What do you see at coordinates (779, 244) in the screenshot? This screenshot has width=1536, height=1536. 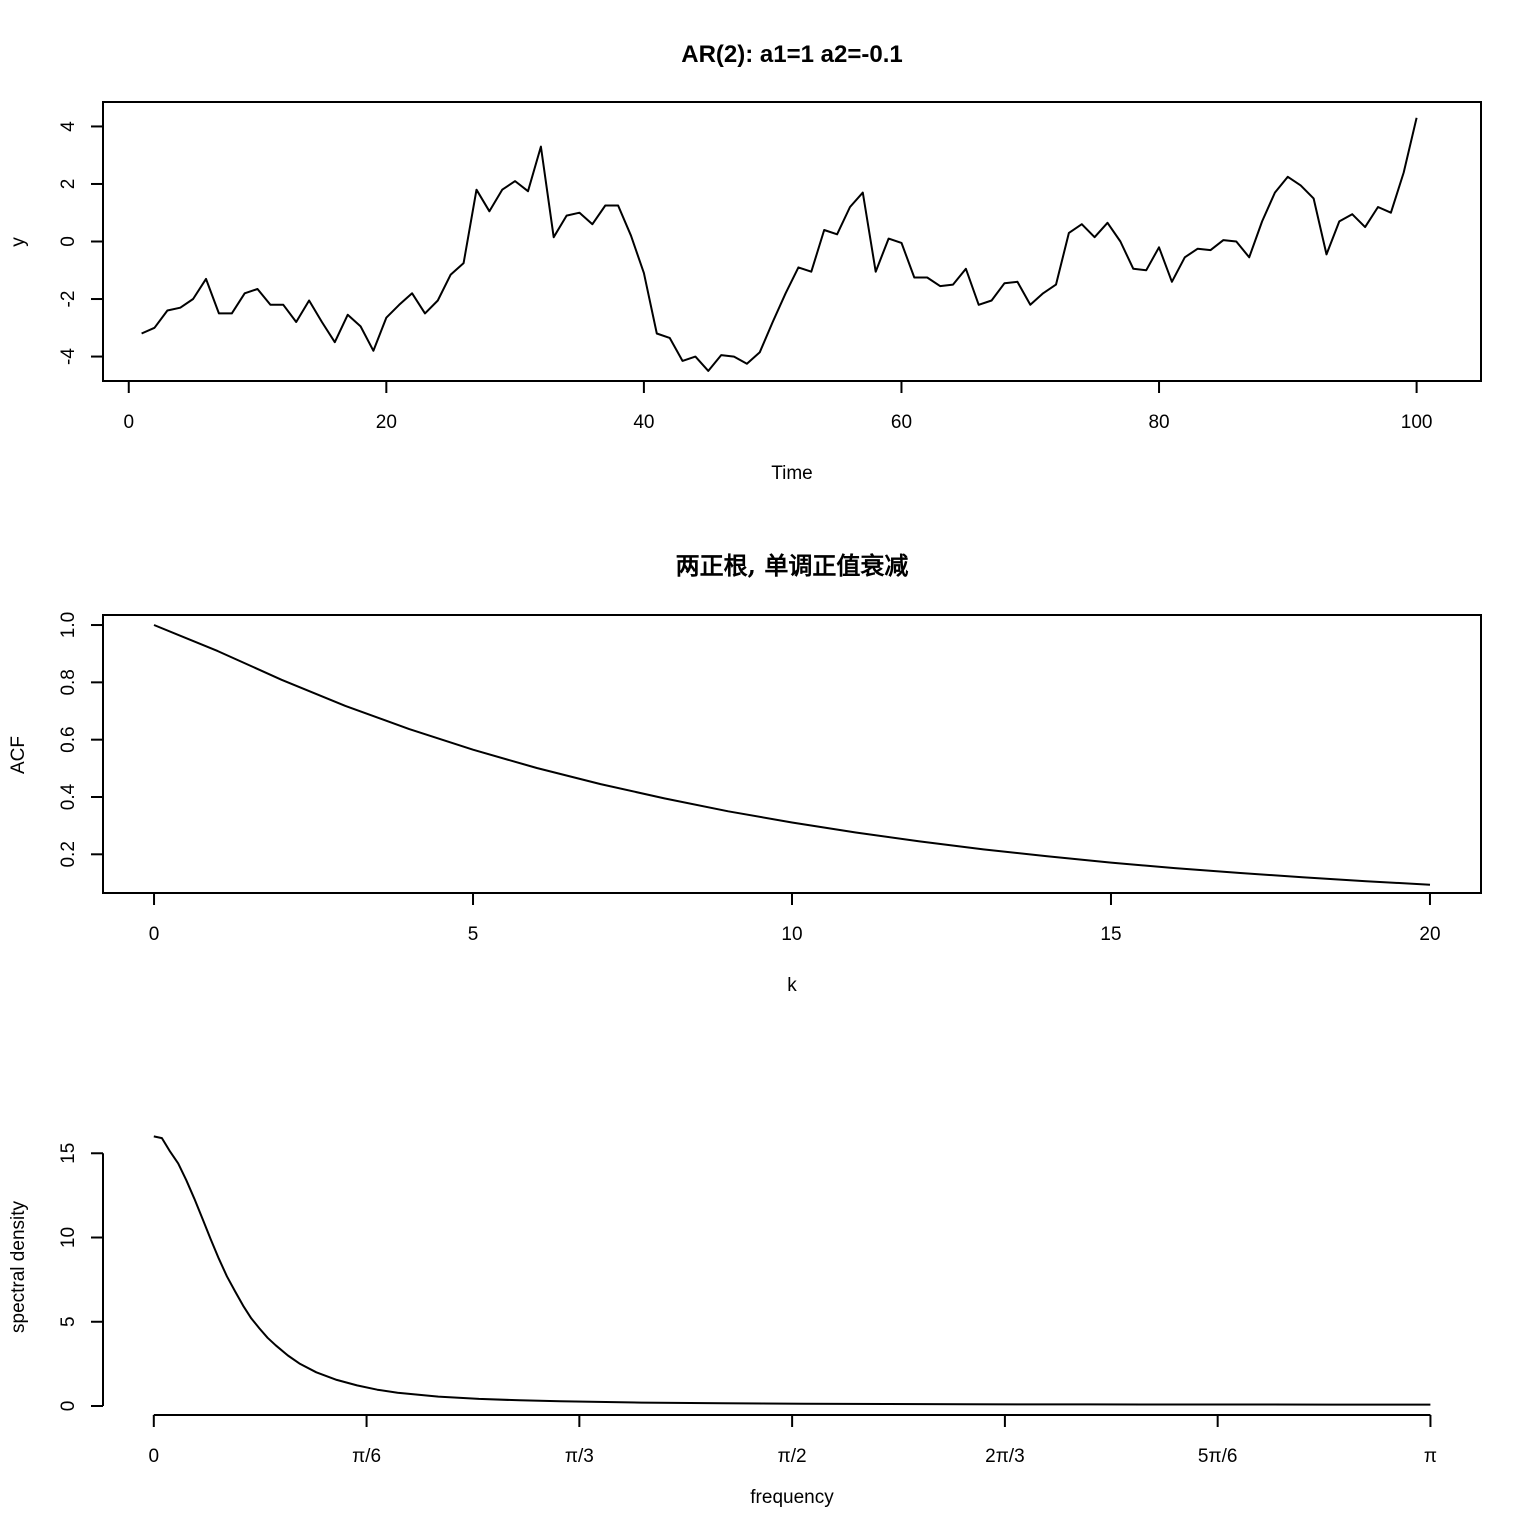 I see `panel-1-series-line` at bounding box center [779, 244].